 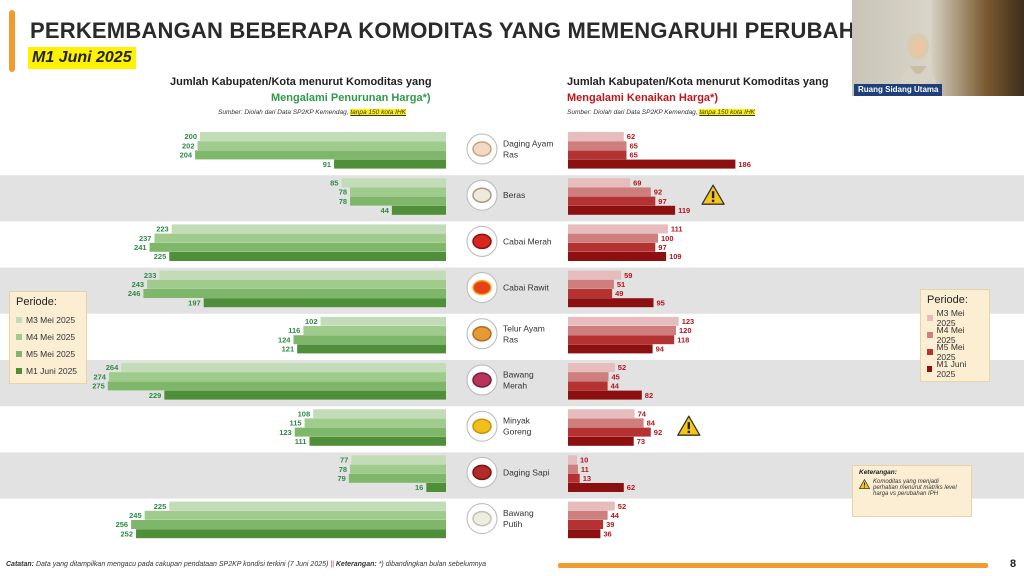 I want to click on data-label-decrease: 225, so click(x=160, y=506).